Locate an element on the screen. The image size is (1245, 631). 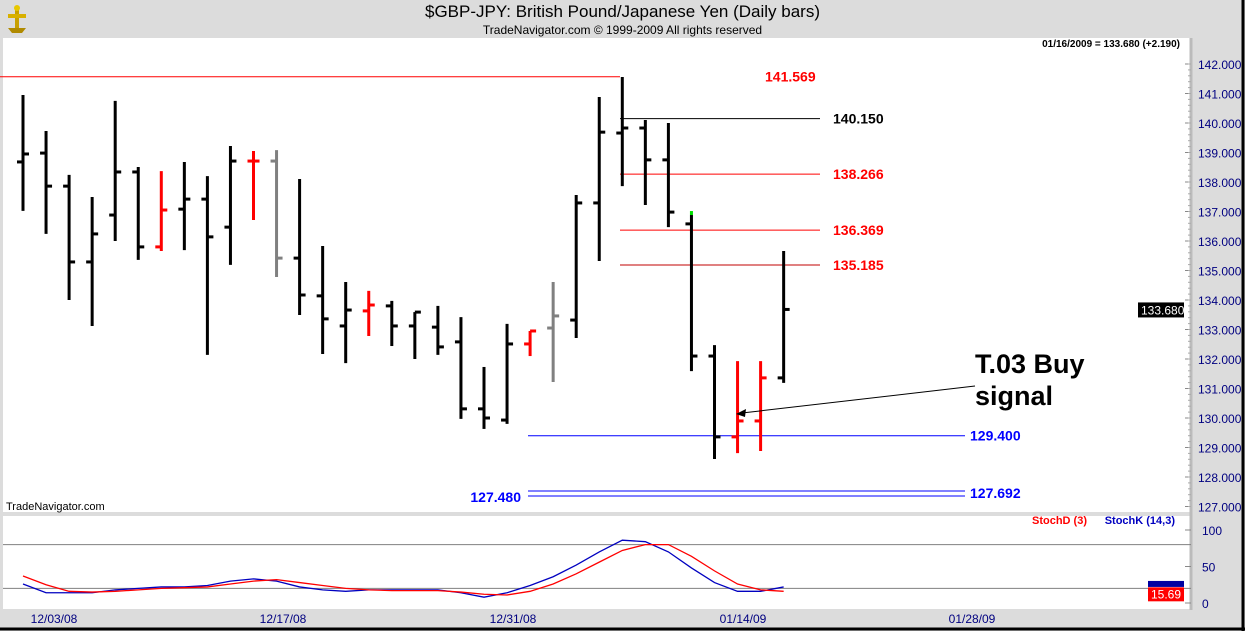
level-label: 127.480 is located at coordinates (495, 497).